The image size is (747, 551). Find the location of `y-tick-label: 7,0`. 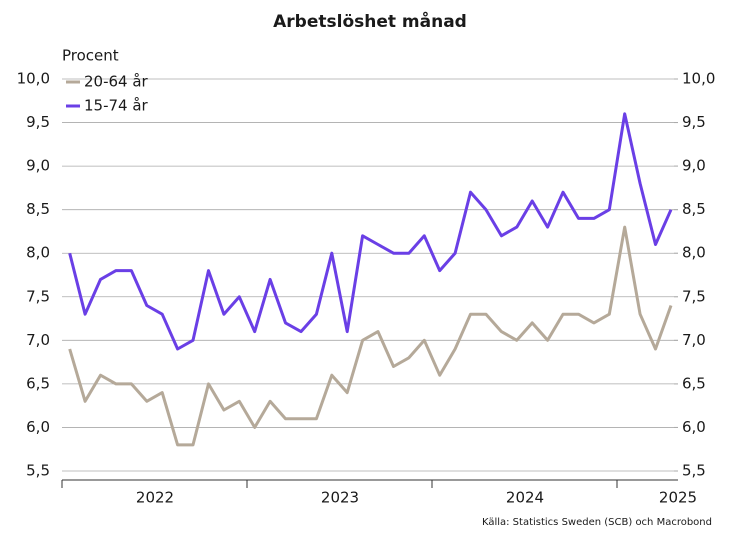

y-tick-label: 7,0 is located at coordinates (38, 340).